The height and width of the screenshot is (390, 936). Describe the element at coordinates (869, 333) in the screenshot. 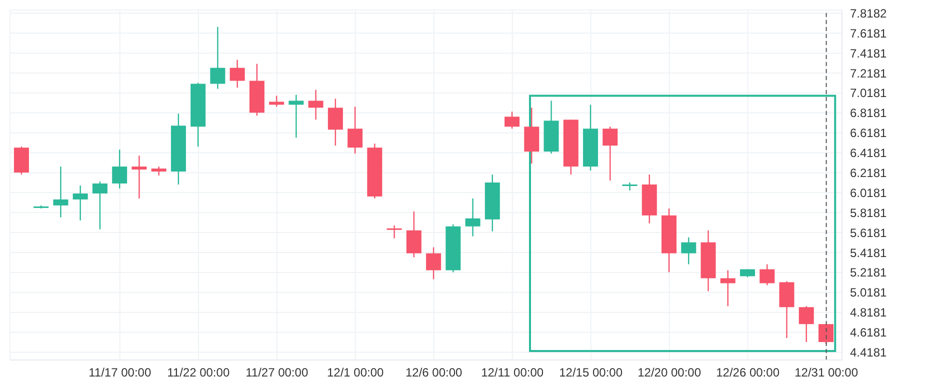

I see `y-tick-label: 4.6181` at that location.